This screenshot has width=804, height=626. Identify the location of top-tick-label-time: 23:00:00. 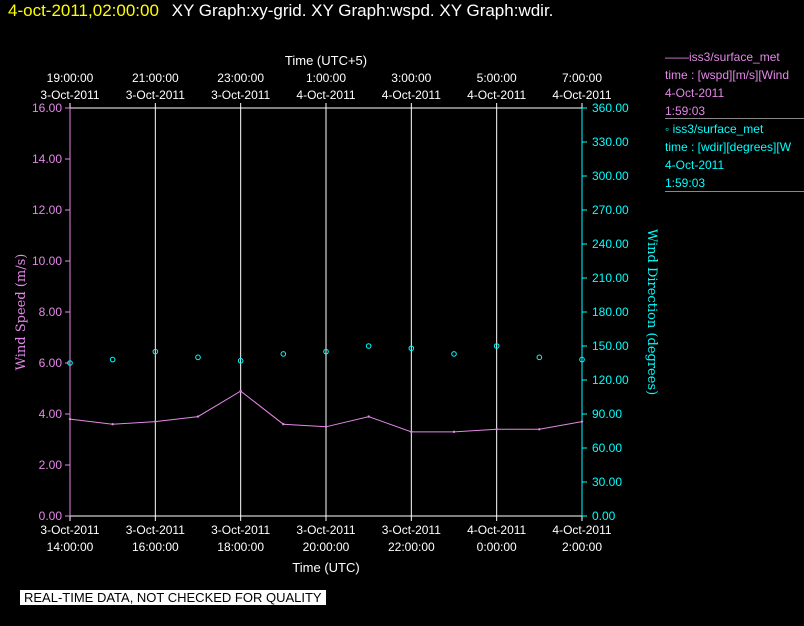
(240, 78).